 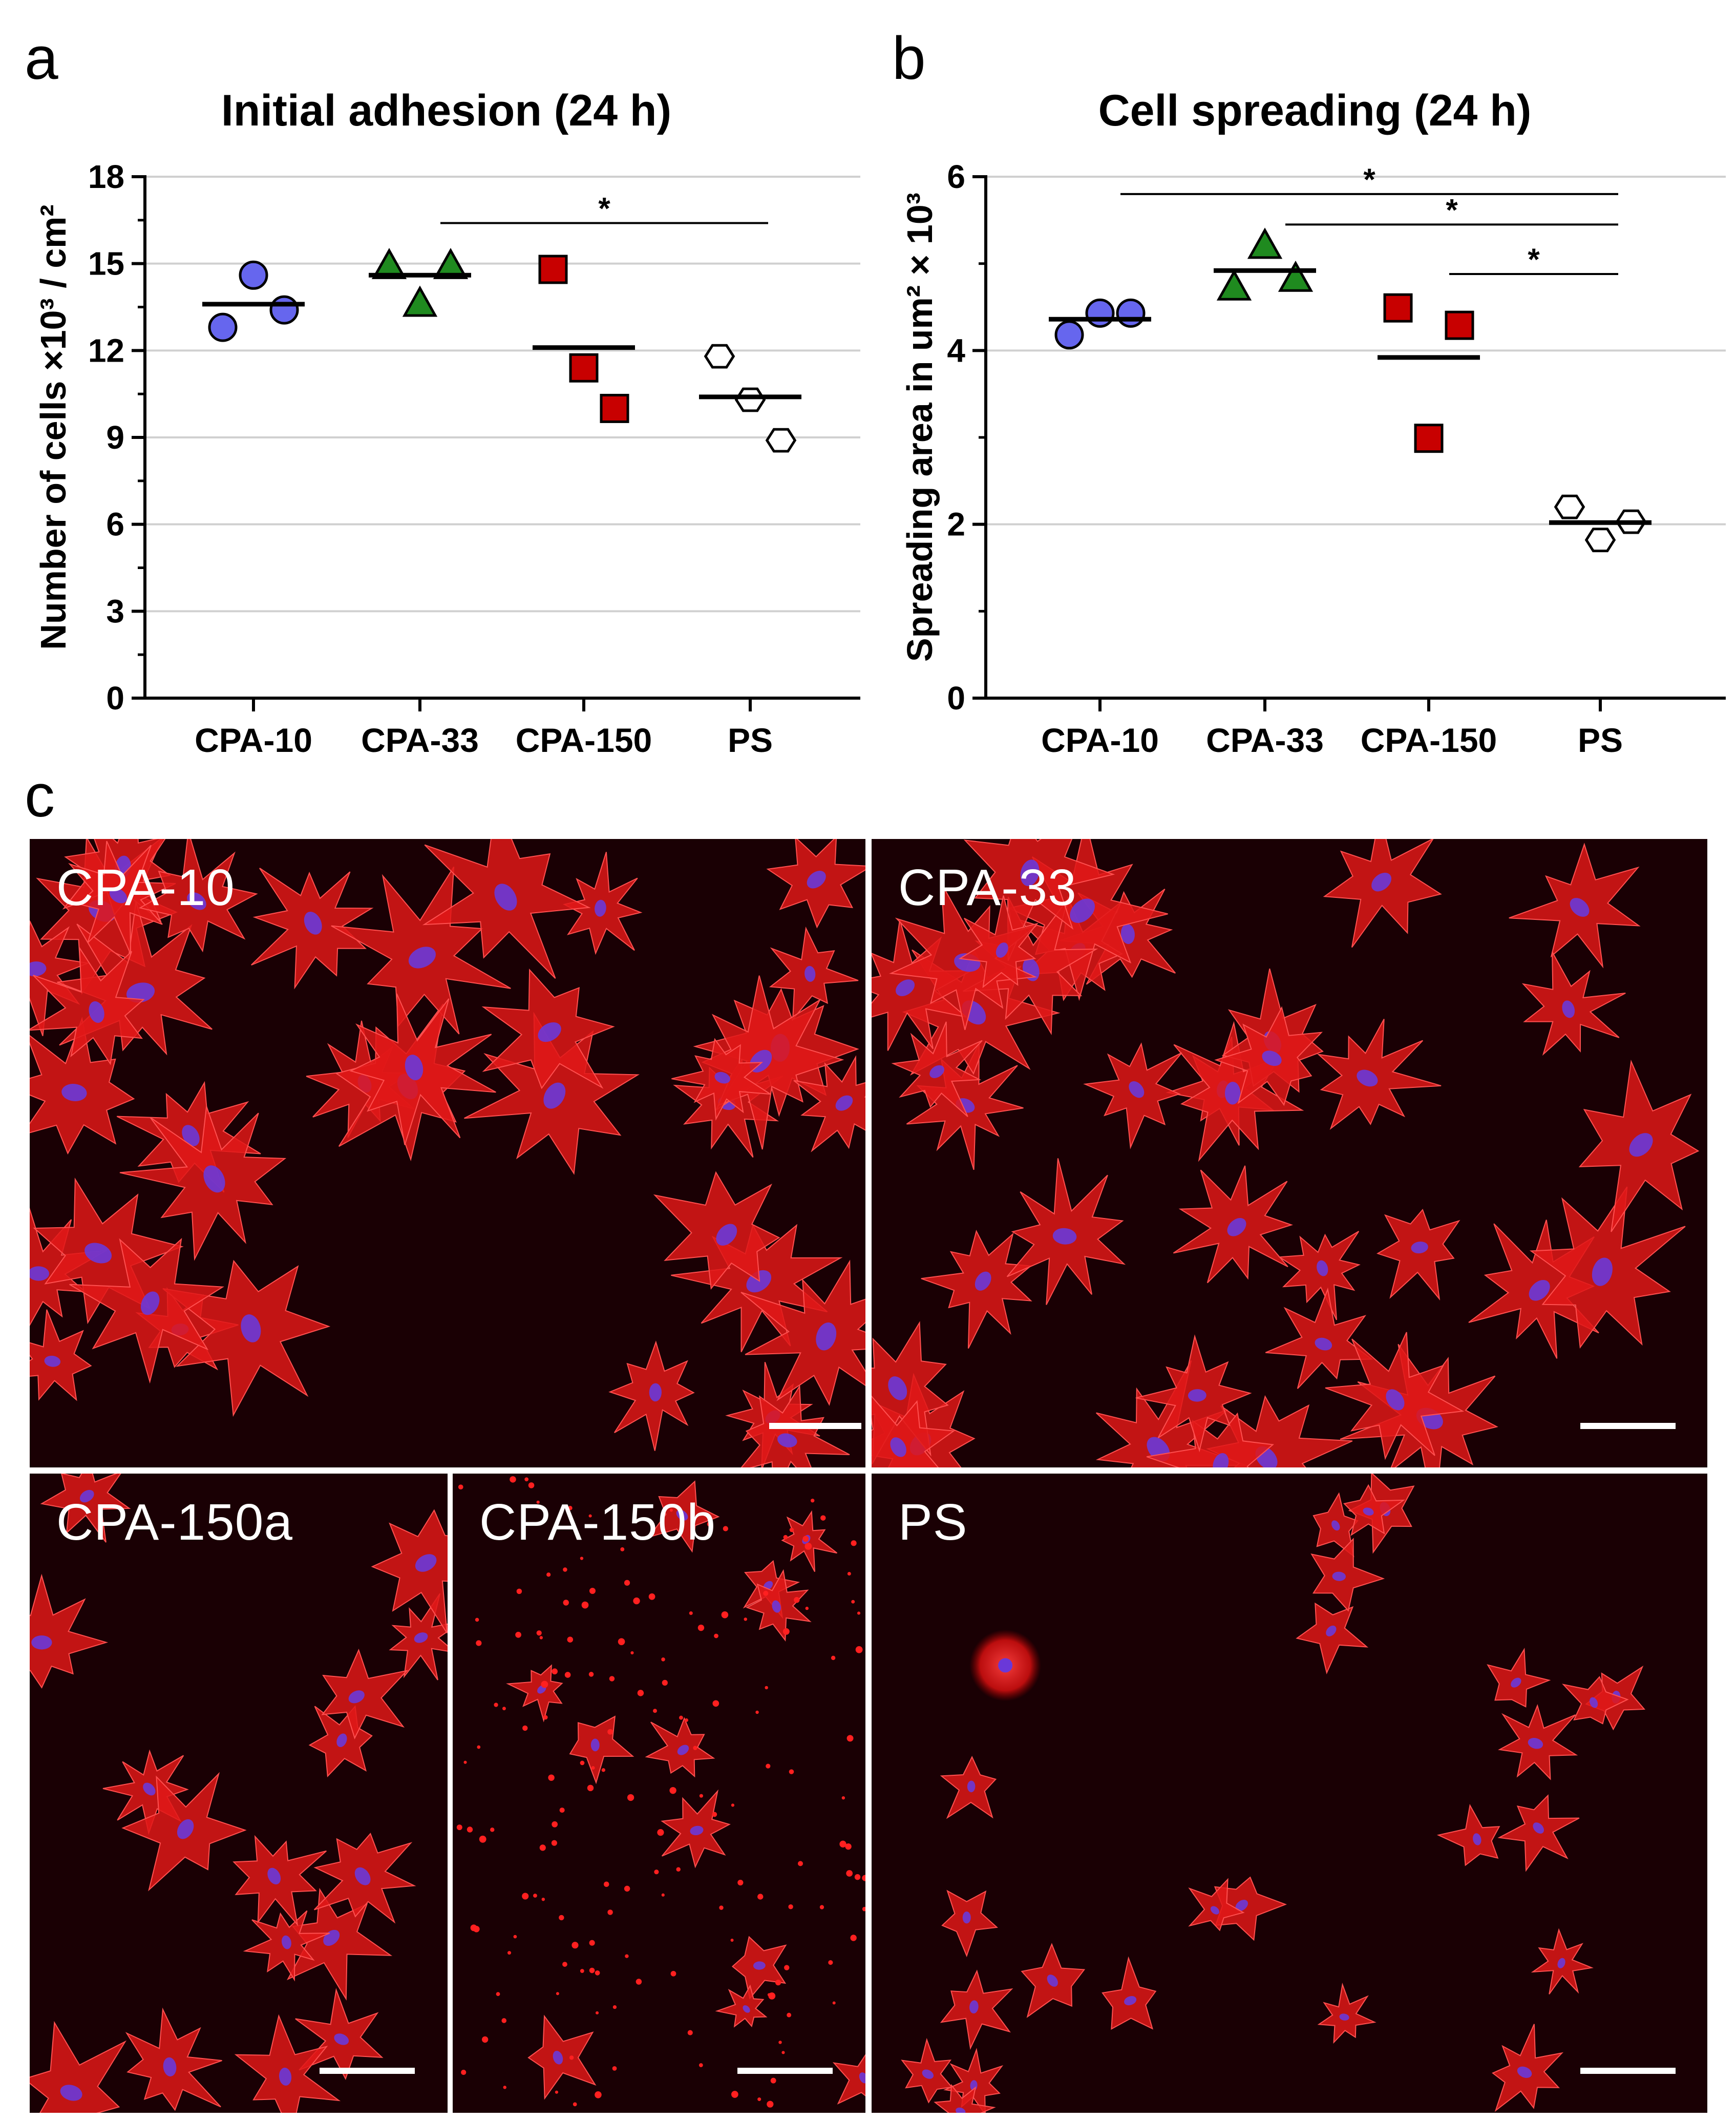 What do you see at coordinates (448, 1153) in the screenshot?
I see `micrograph-cpa-10-image` at bounding box center [448, 1153].